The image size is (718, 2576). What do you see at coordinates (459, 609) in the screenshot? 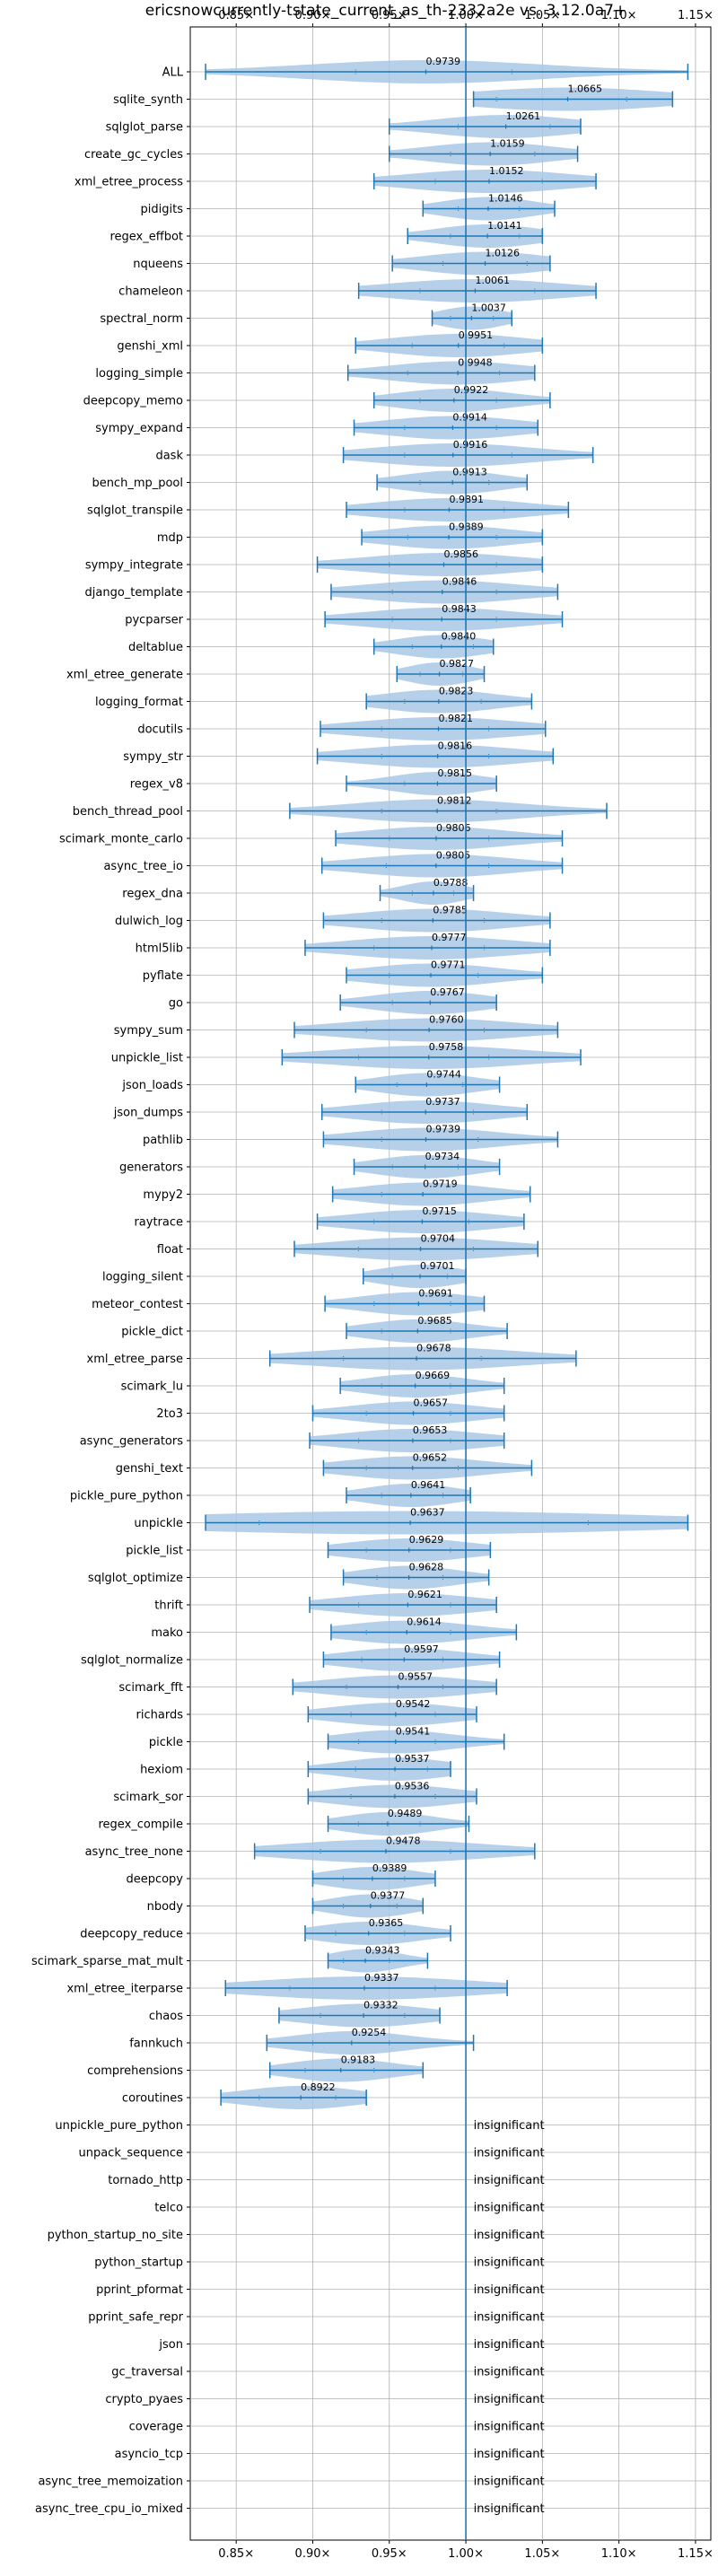
I see `median-value-label: 0.9843` at bounding box center [459, 609].